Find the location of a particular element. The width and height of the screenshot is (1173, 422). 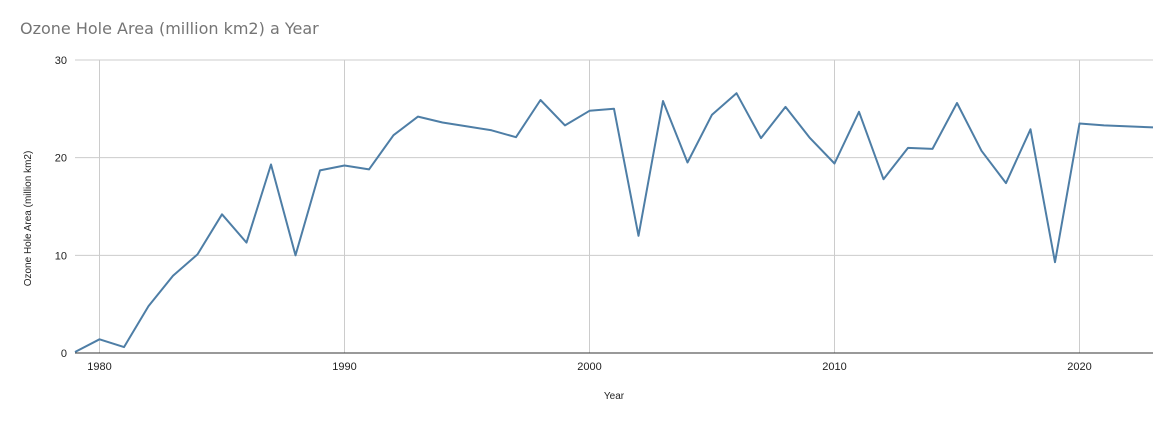

y-tick-label: 30 is located at coordinates (61, 61).